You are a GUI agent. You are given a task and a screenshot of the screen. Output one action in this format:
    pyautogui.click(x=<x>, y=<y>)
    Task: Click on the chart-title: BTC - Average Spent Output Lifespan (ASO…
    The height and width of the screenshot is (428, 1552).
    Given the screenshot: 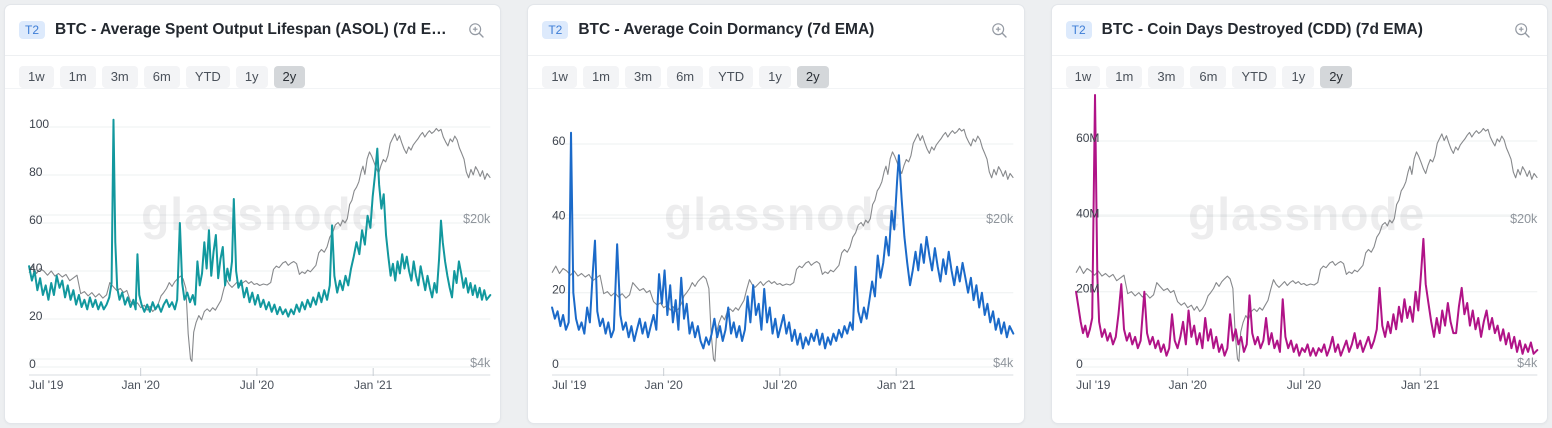 What is the action you would take?
    pyautogui.click(x=256, y=29)
    